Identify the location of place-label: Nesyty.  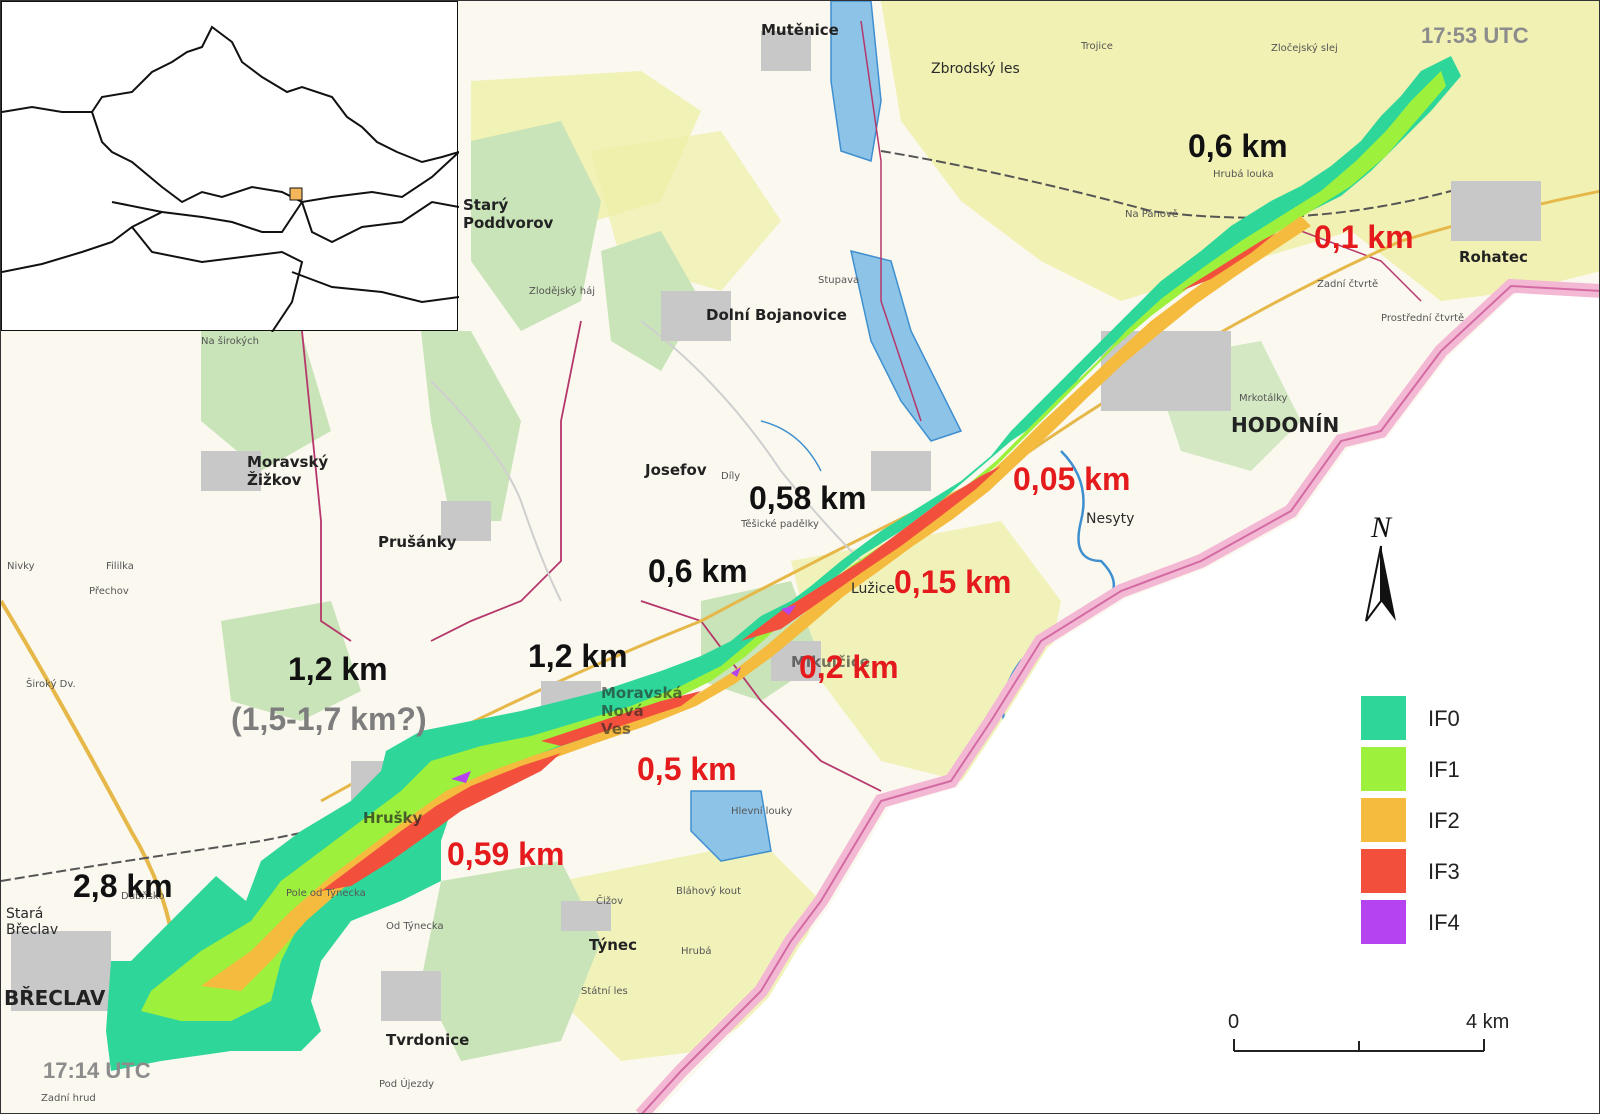
(1110, 519).